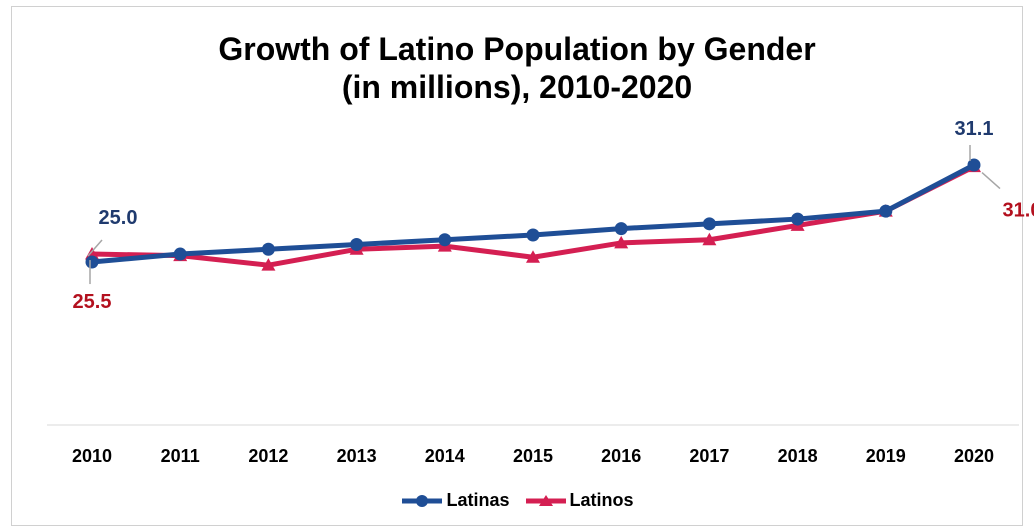 Image resolution: width=1034 pixels, height=526 pixels. Describe the element at coordinates (991, 181) in the screenshot. I see `leader-line-latinos-2020` at that location.